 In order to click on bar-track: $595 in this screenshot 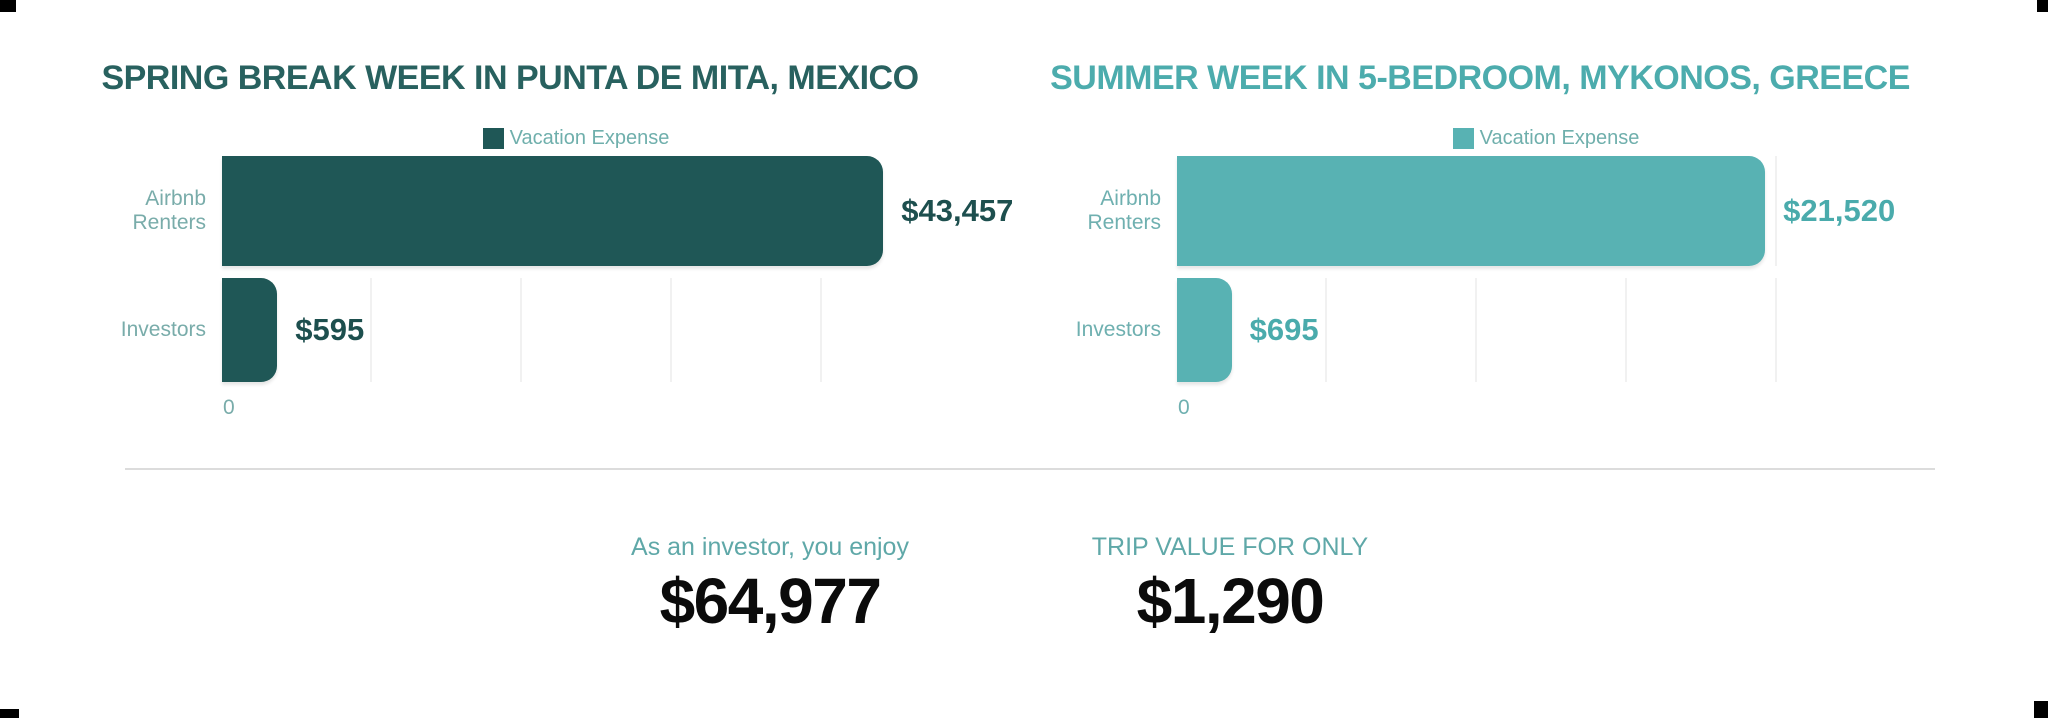, I will do `click(576, 330)`.